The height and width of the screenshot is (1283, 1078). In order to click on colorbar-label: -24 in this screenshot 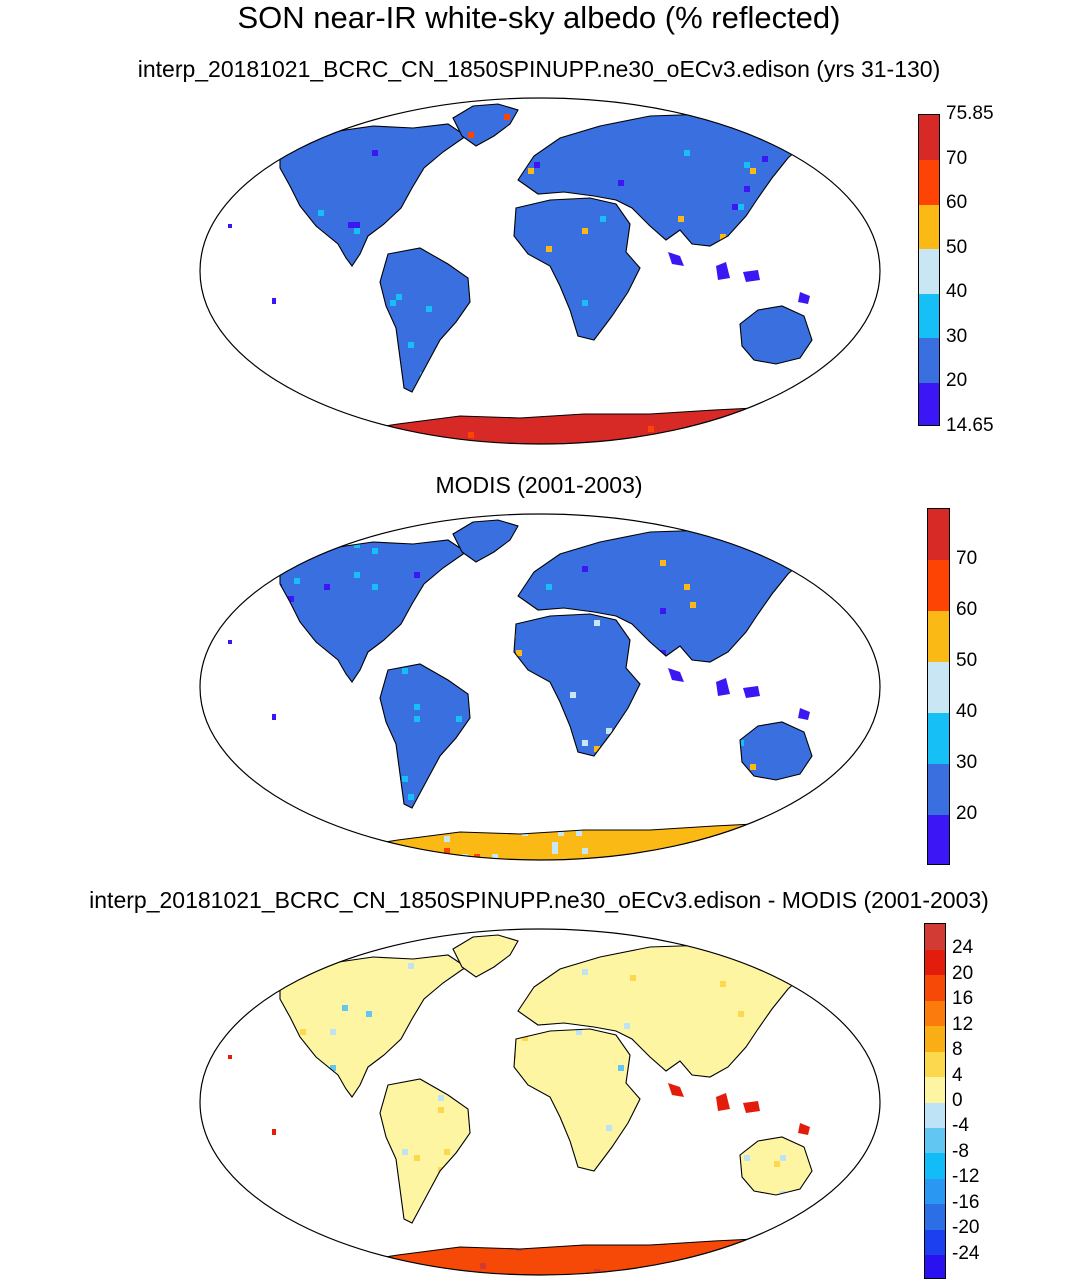, I will do `click(966, 1253)`.